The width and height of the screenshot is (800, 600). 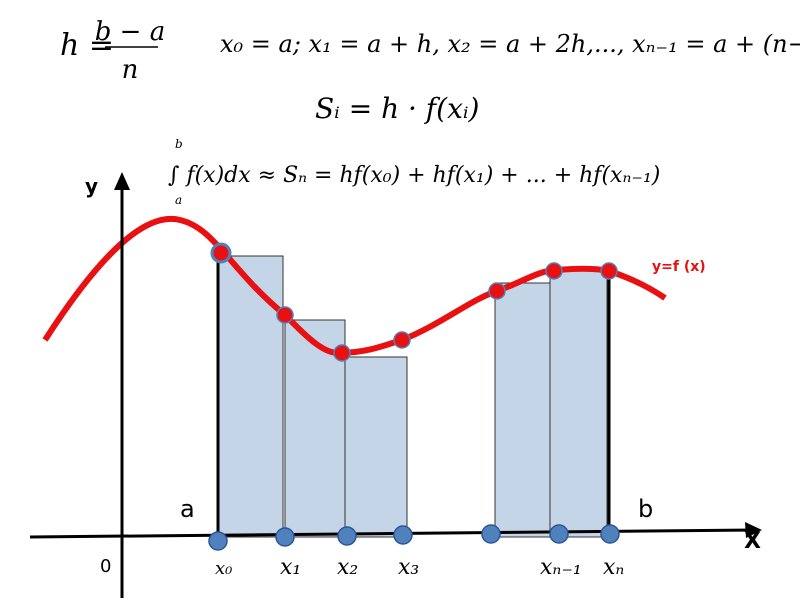 I want to click on formula: b, so click(x=179, y=144).